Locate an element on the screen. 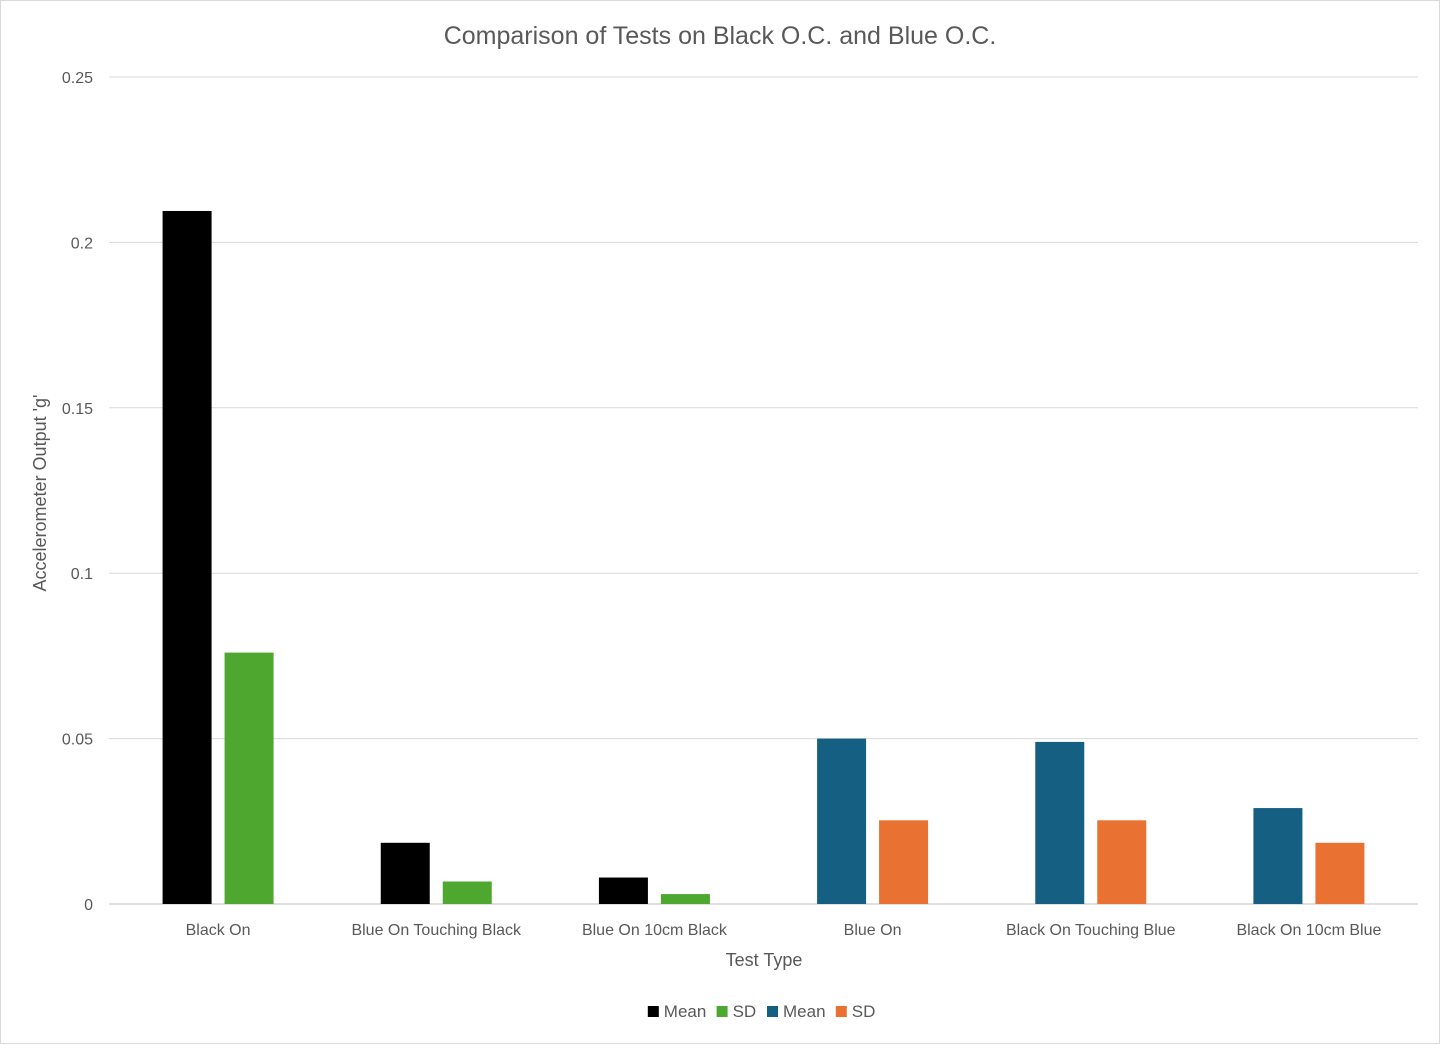 Image resolution: width=1446 pixels, height=1050 pixels. x-tick-label: Blue On 10cm Black is located at coordinates (655, 930).